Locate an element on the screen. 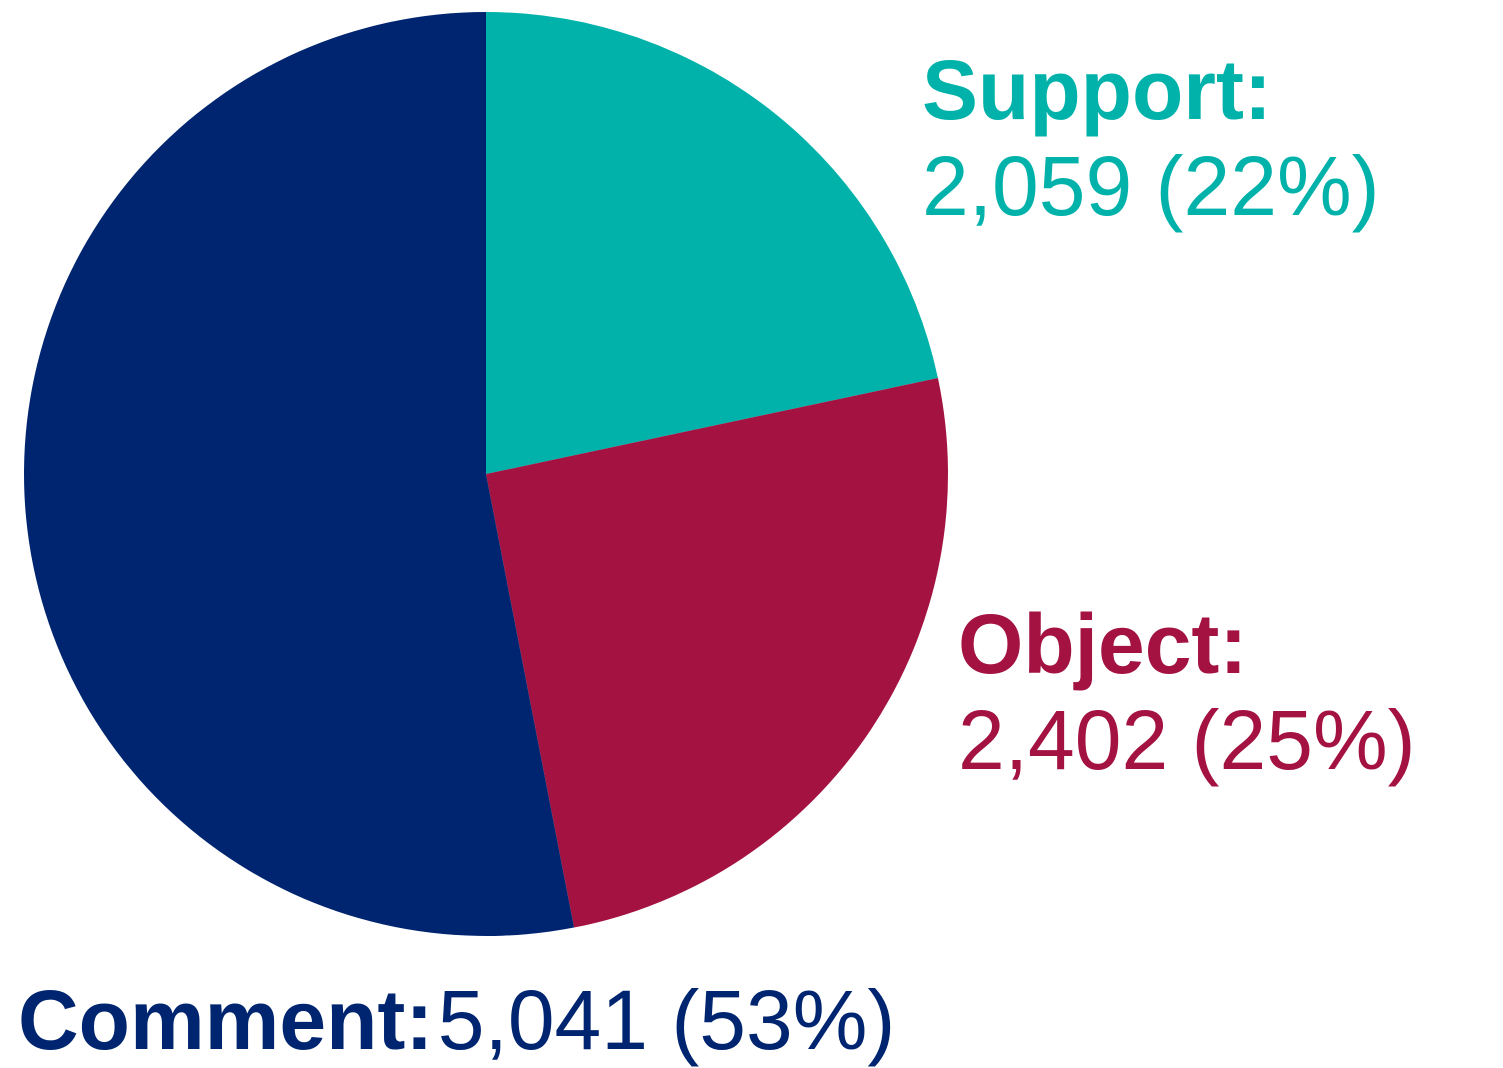  label-comment-name: Comment: is located at coordinates (226, 1020).